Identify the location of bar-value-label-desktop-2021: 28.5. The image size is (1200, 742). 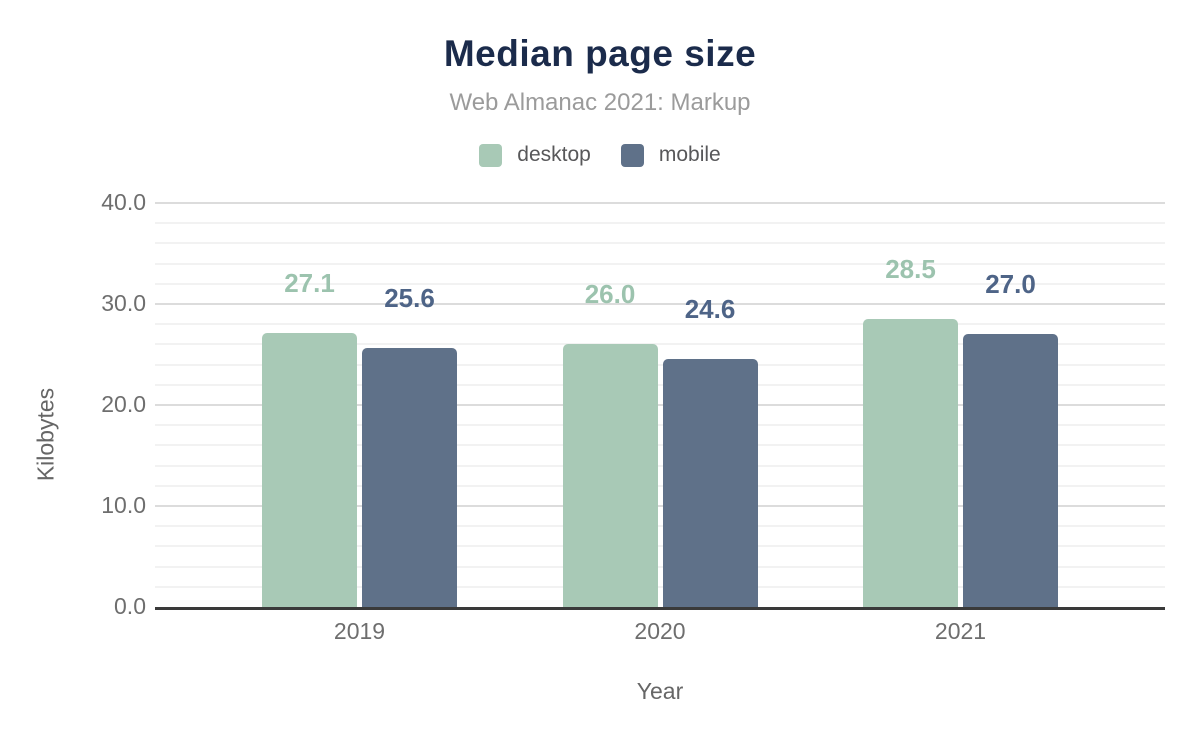
(910, 269).